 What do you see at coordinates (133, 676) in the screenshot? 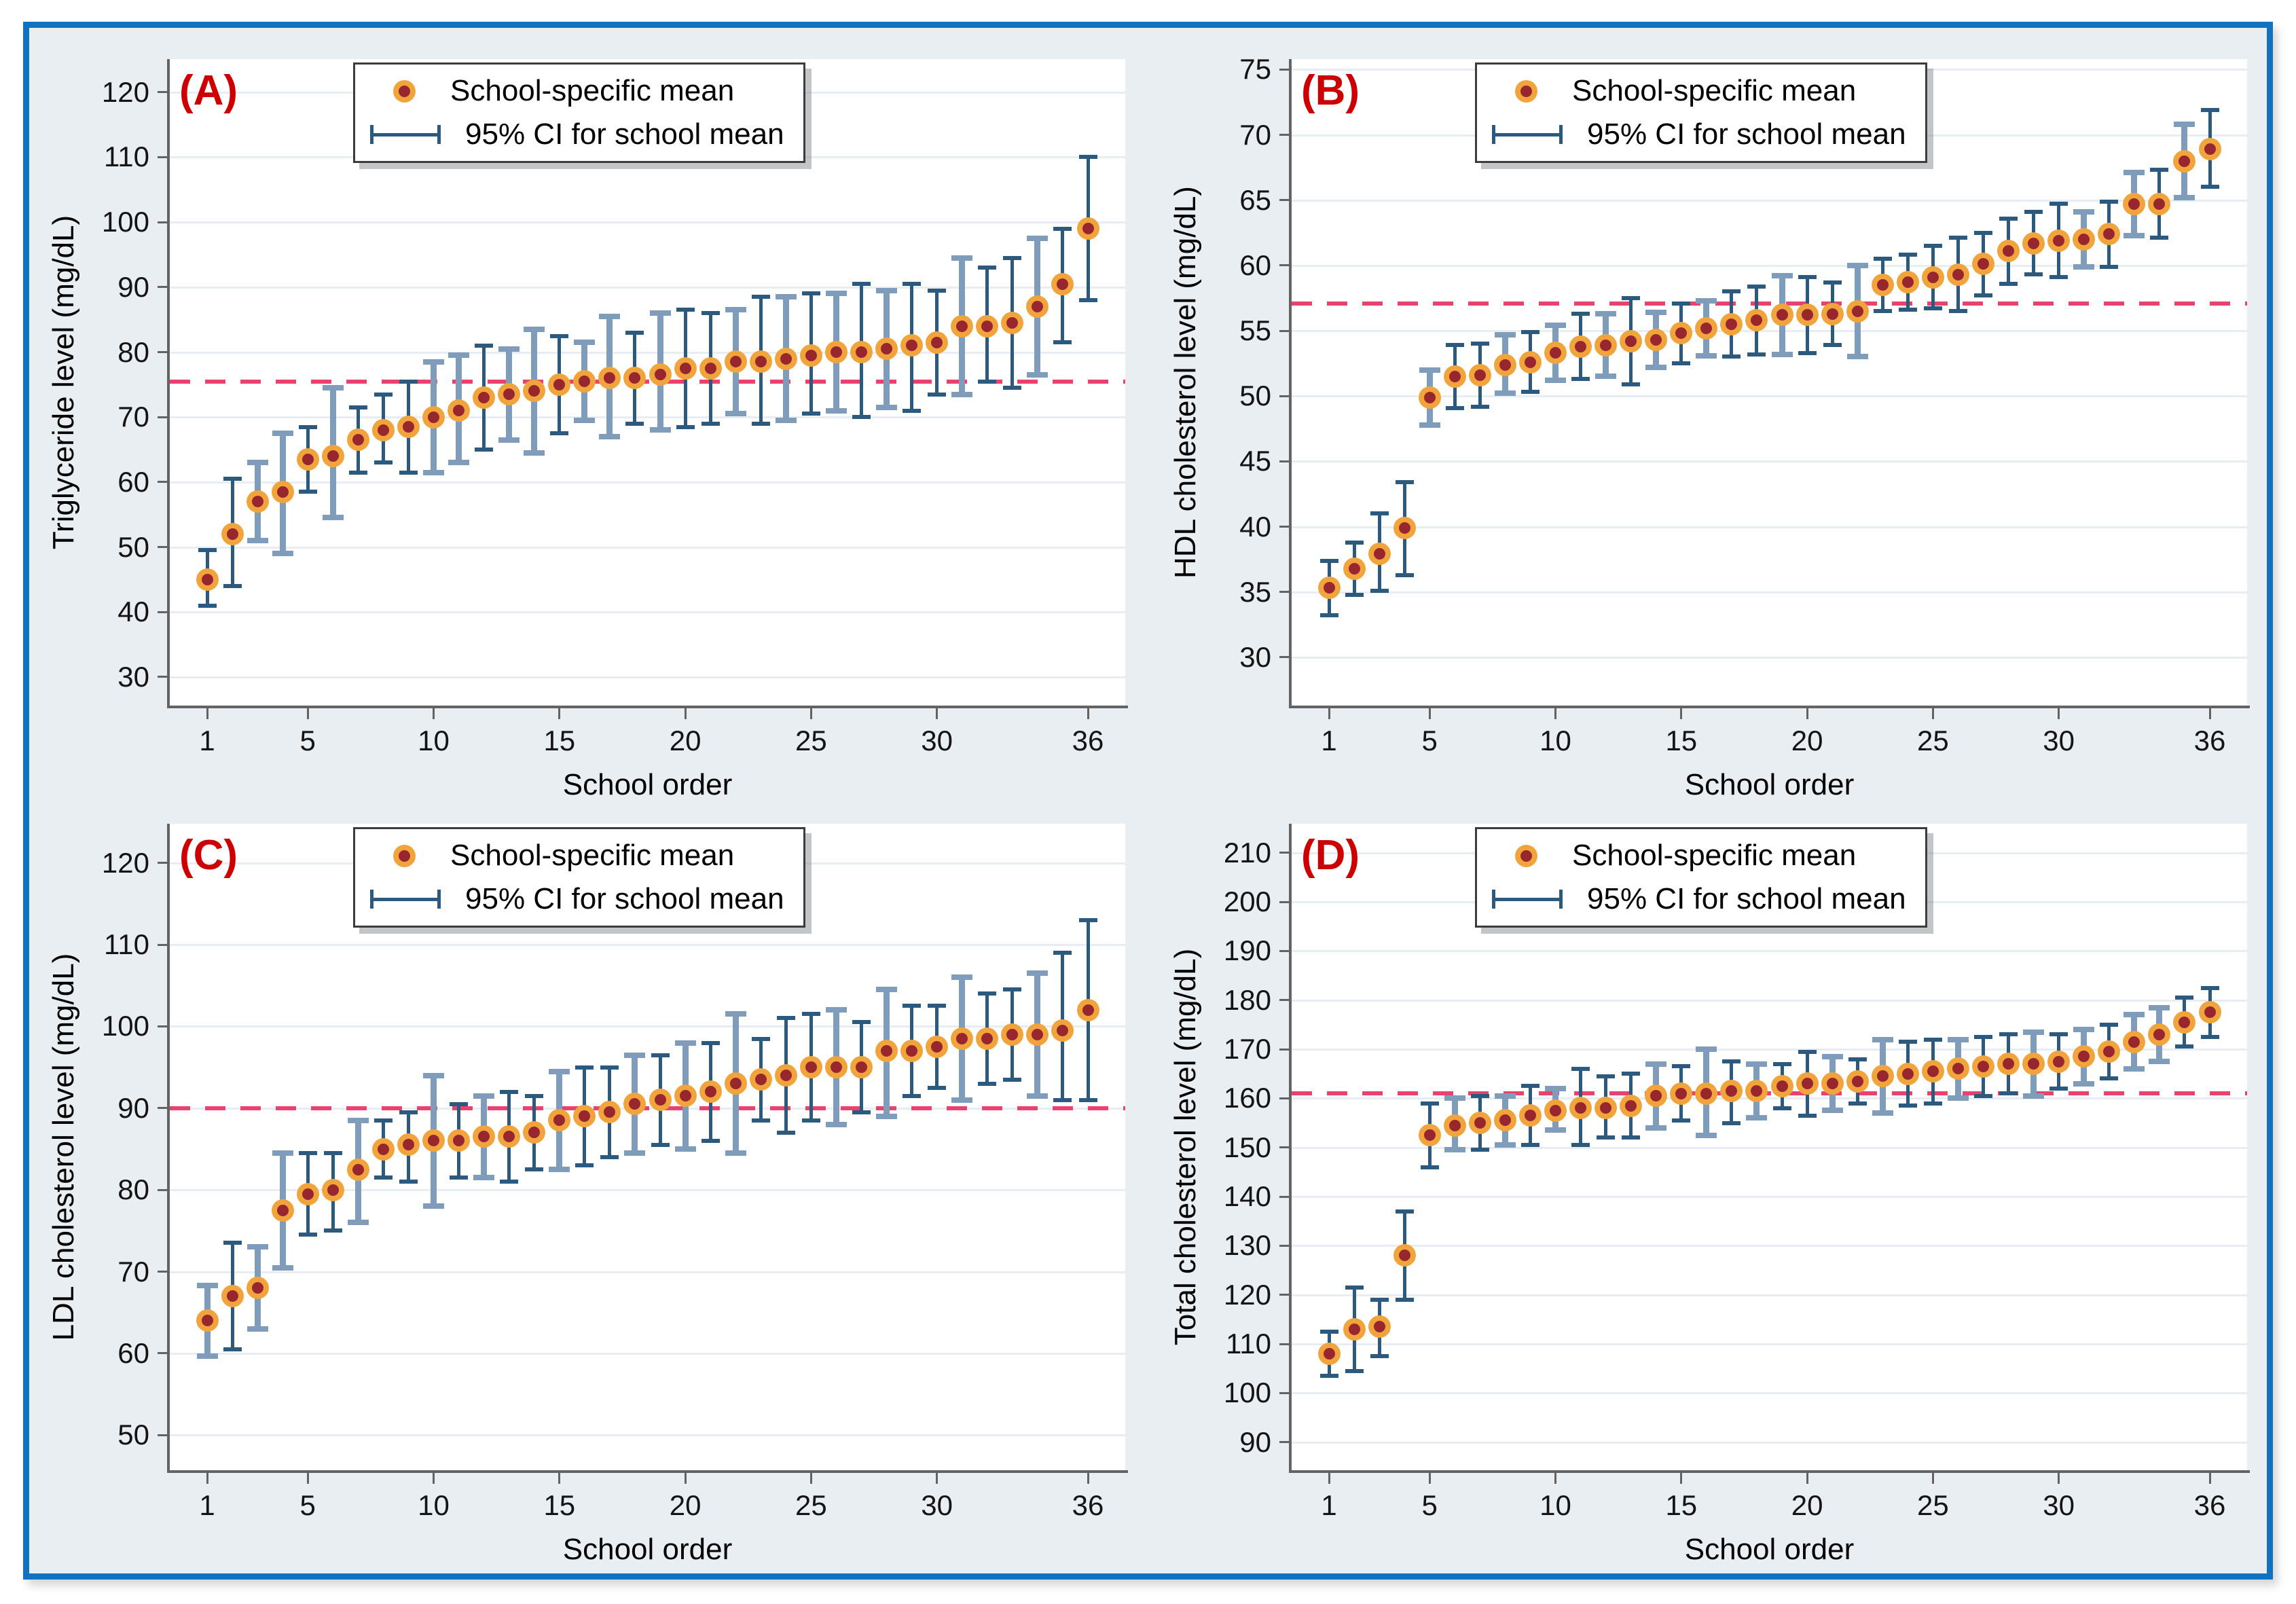
I see `y-tick-label: 30` at bounding box center [133, 676].